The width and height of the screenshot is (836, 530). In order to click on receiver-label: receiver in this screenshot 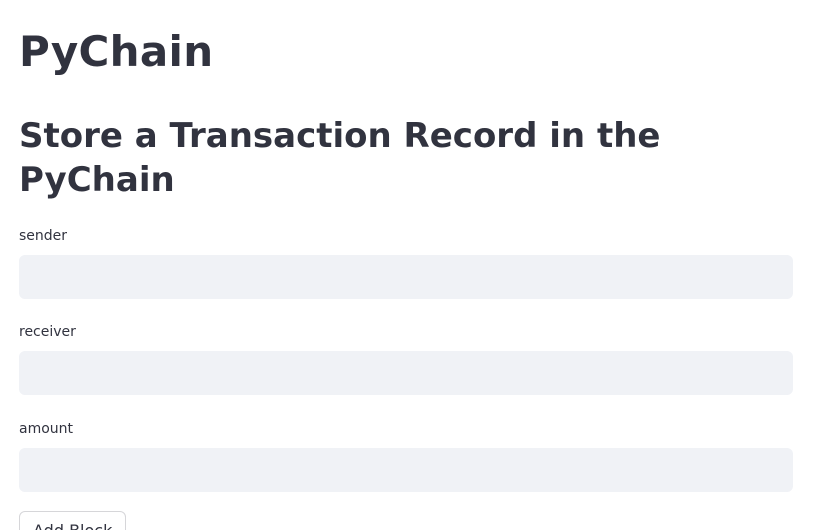, I will do `click(47, 332)`.